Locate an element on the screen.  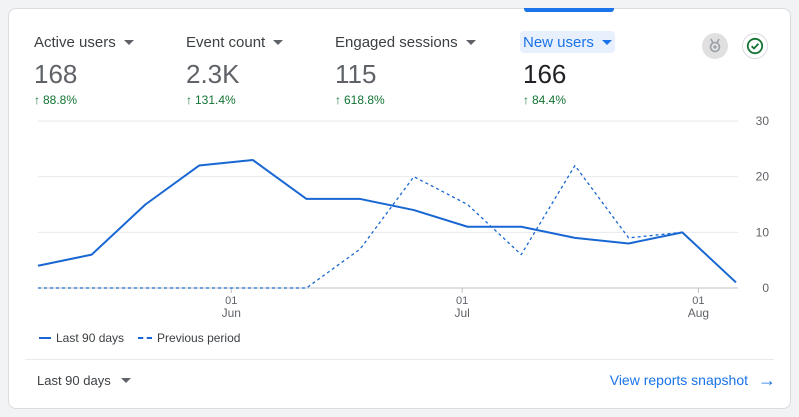
insights-button is located at coordinates (715, 46).